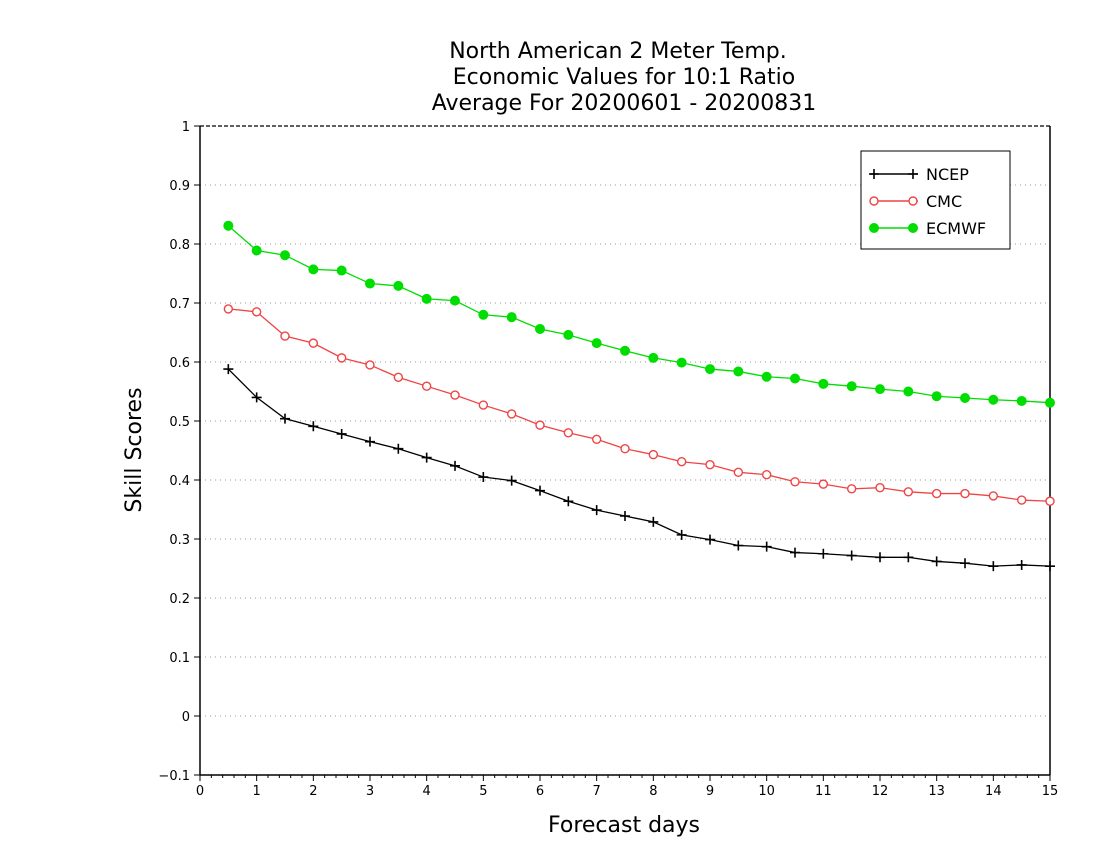 The image size is (1100, 850). I want to click on legend-item-ecmwf: ECMWF, so click(927, 228).